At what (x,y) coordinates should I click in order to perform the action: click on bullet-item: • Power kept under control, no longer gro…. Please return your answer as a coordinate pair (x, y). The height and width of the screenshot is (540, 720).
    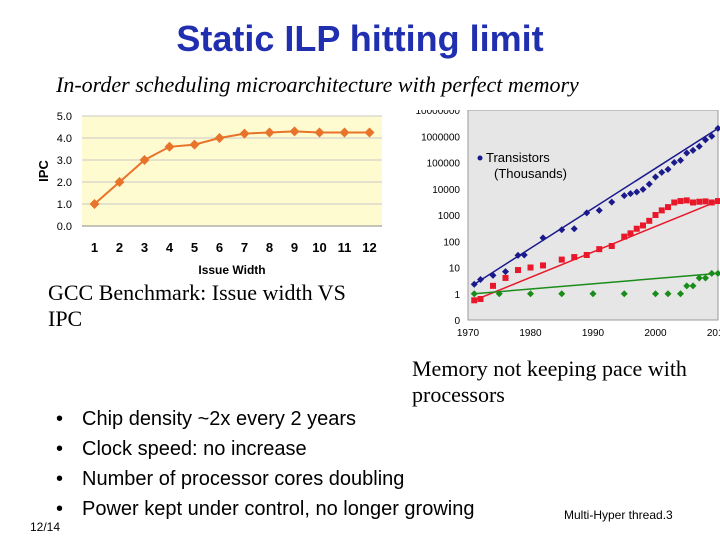
    Looking at the image, I should click on (265, 509).